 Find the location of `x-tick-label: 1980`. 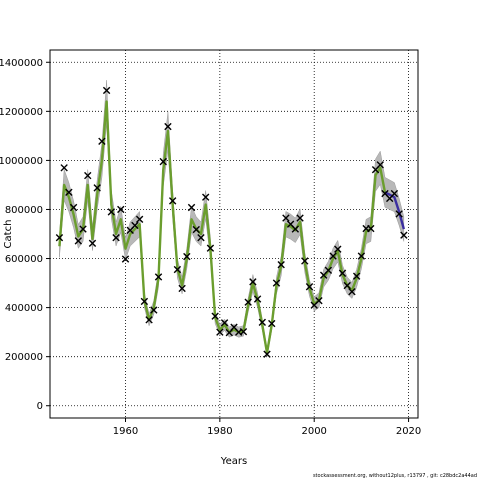

x-tick-label: 1980 is located at coordinates (219, 431).